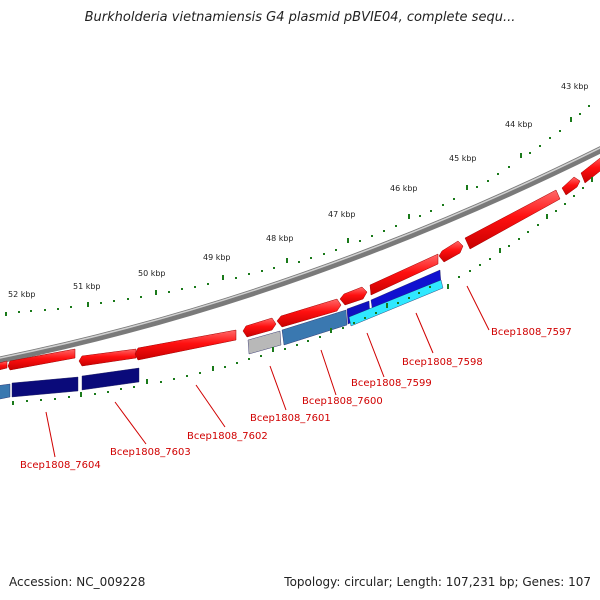  Describe the element at coordinates (342, 401) in the screenshot. I see `gene-label: Bcep1808_7600` at that location.